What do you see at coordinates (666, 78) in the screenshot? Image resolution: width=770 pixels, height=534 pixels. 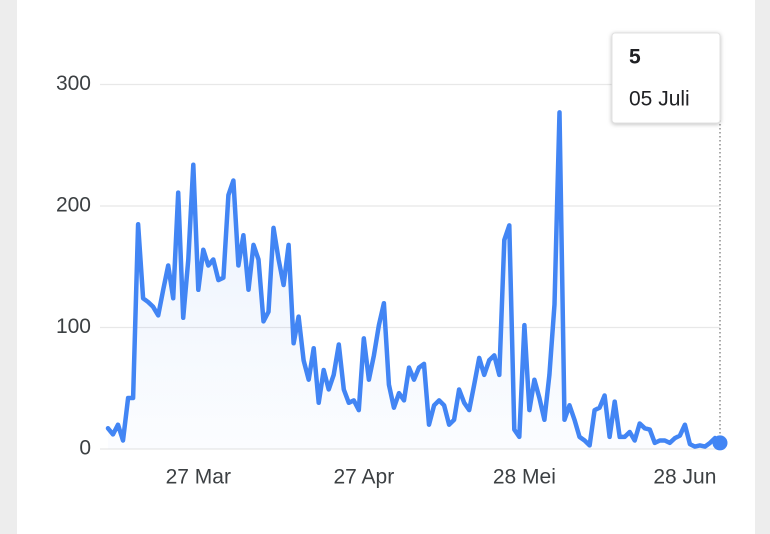 I see `tooltip` at bounding box center [666, 78].